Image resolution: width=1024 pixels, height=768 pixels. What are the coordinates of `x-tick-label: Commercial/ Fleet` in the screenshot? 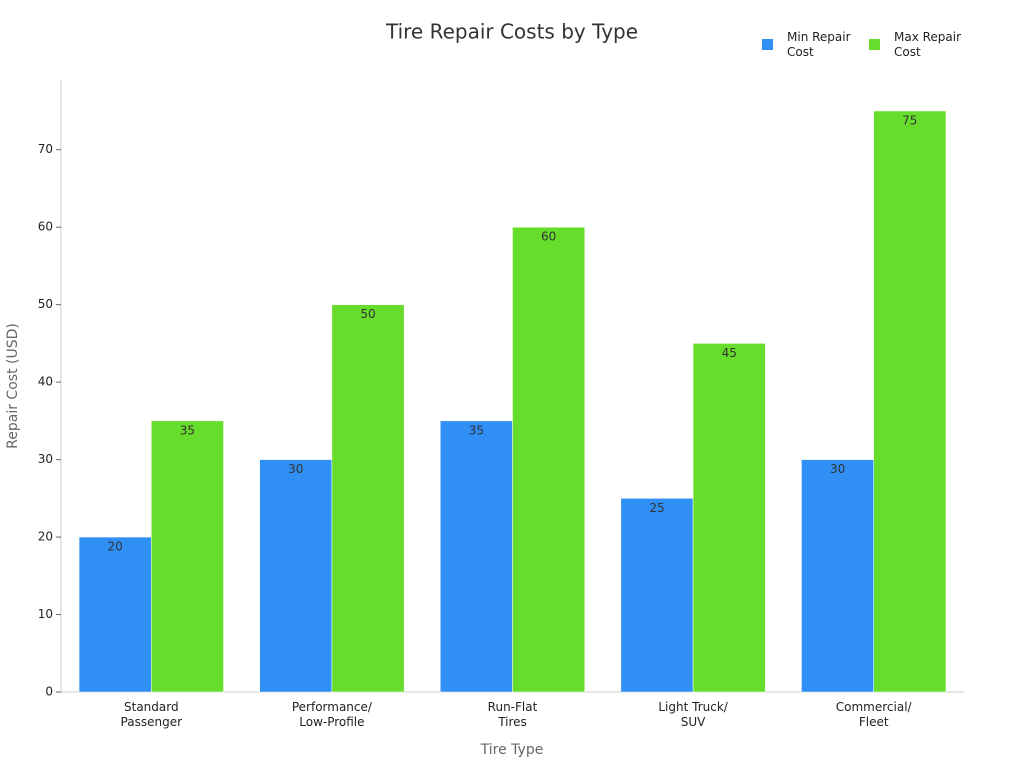 It's located at (873, 714).